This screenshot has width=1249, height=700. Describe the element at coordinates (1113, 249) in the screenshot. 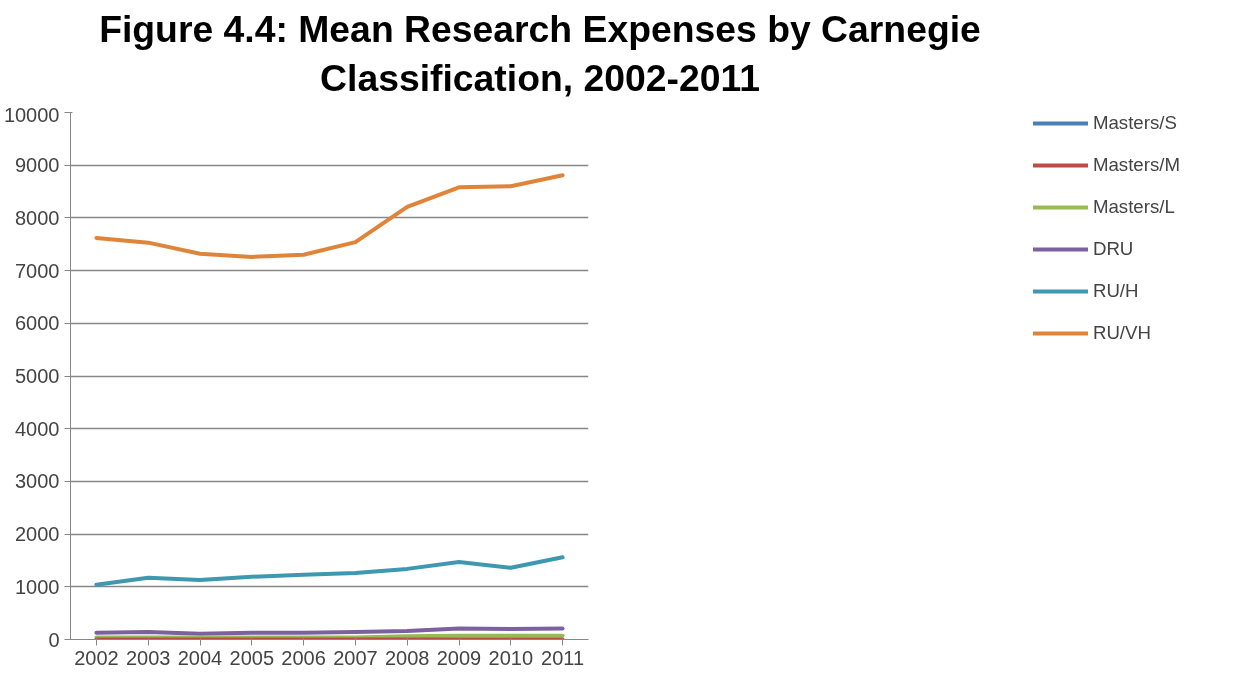

I see `legend-label: DRU` at that location.